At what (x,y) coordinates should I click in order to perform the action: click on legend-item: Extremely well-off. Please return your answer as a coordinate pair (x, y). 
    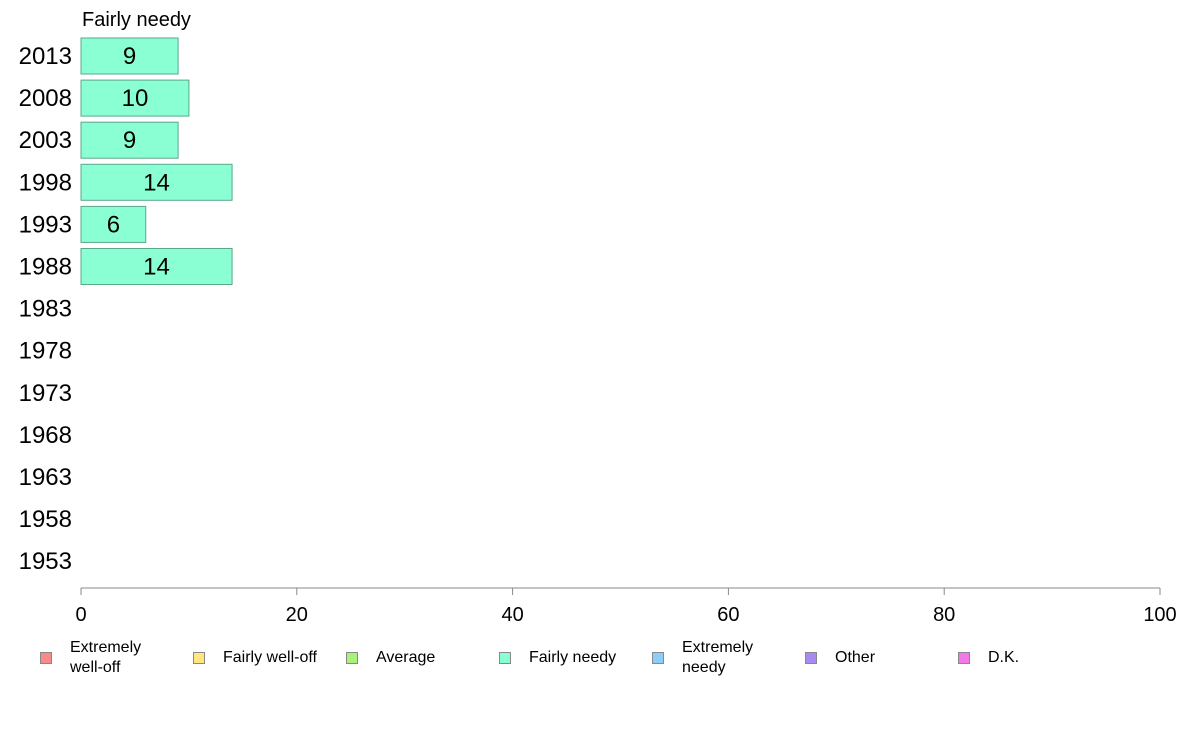
    Looking at the image, I should click on (90, 658).